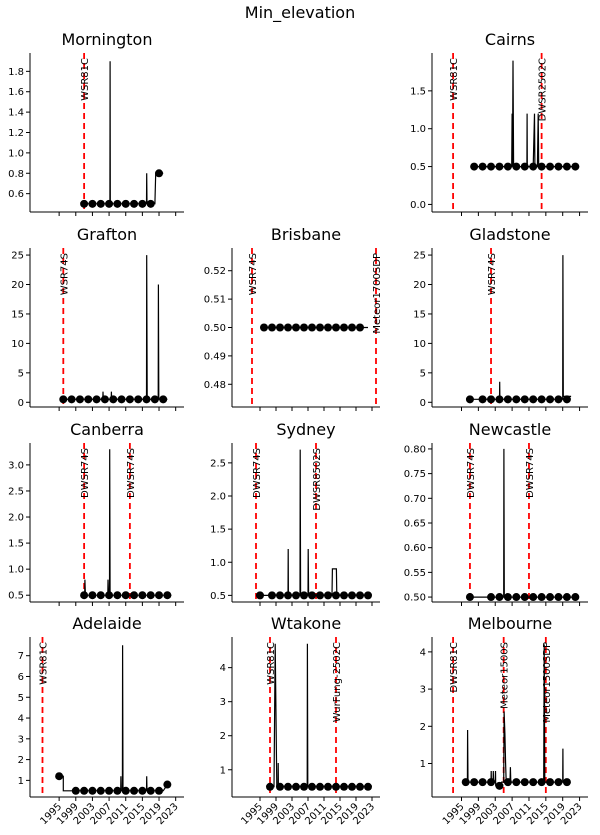  Describe the element at coordinates (415, 474) in the screenshot. I see `y-tick-label: 0.75` at that location.